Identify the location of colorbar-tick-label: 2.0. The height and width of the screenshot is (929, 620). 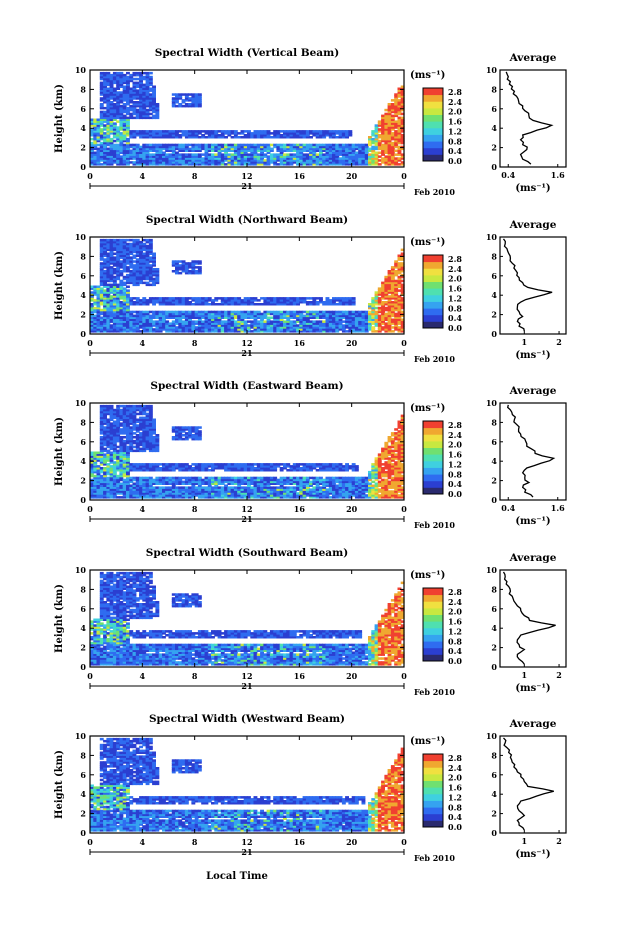
(455, 112).